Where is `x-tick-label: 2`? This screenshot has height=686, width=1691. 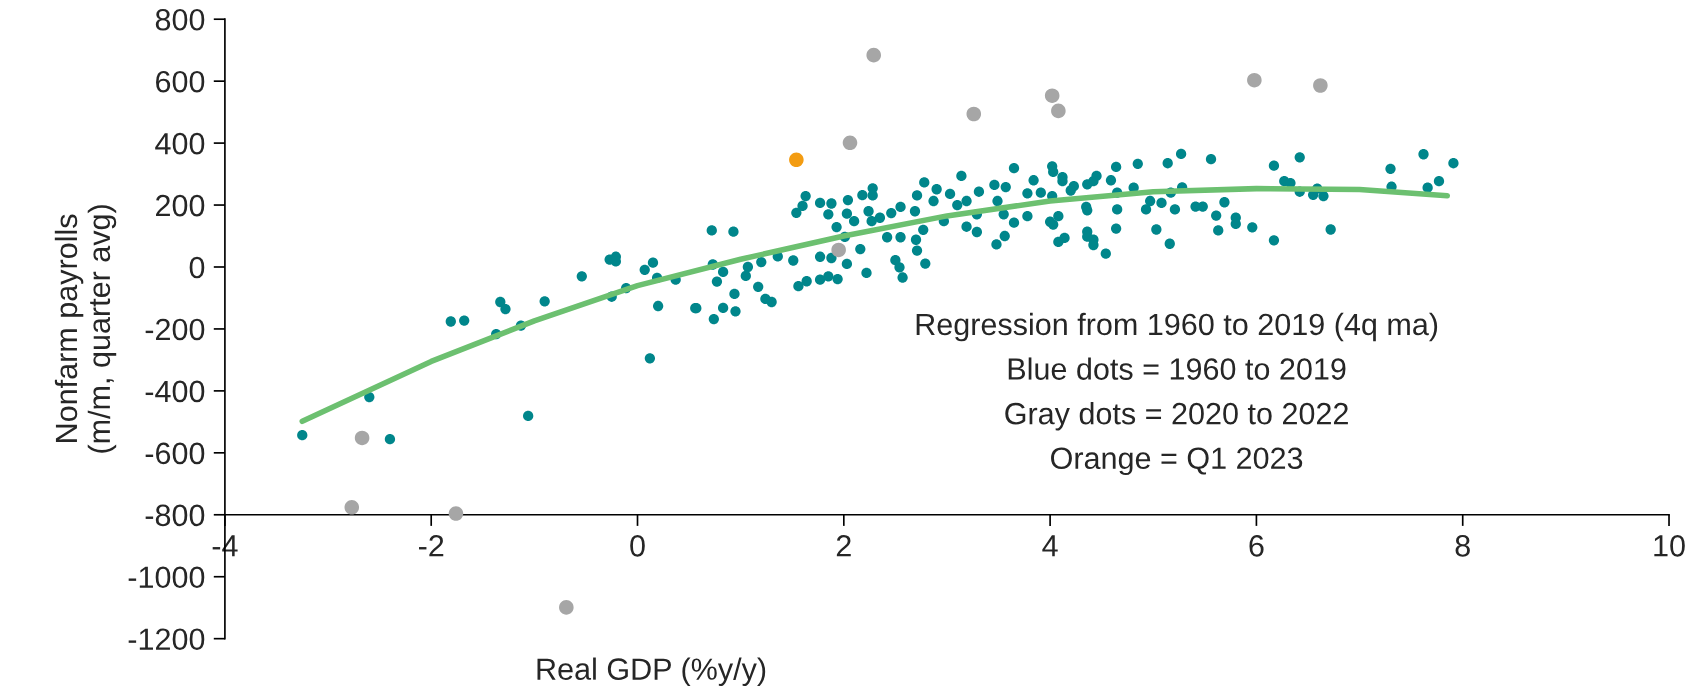
x-tick-label: 2 is located at coordinates (843, 546).